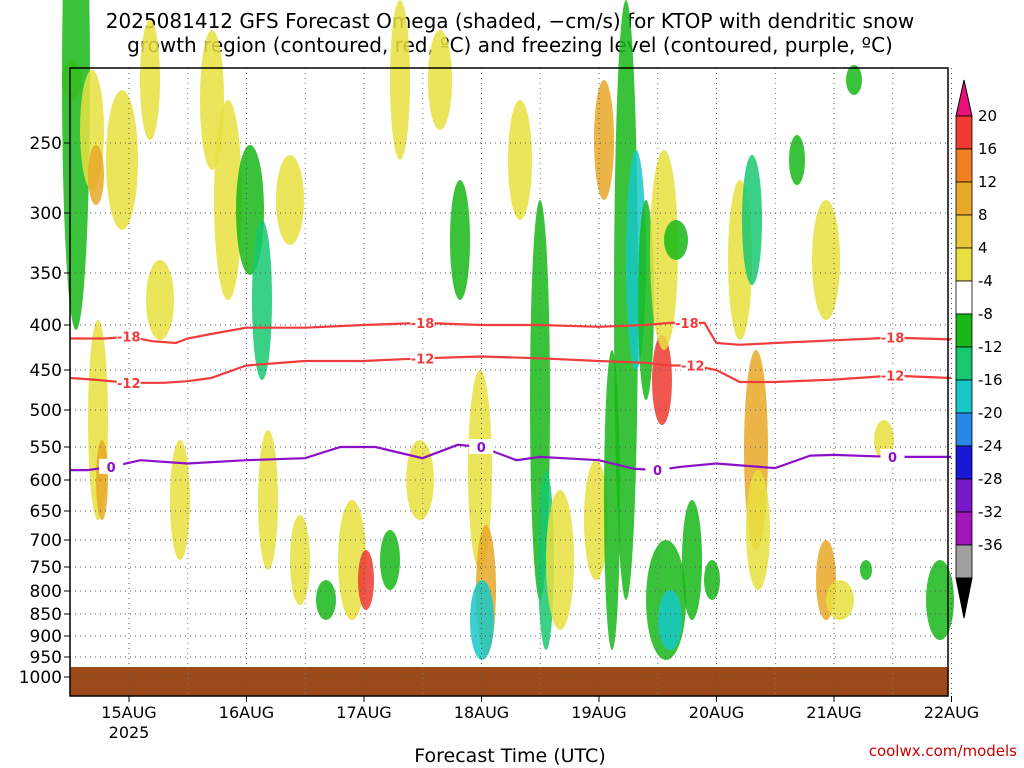 The height and width of the screenshot is (768, 1024). Describe the element at coordinates (46, 615) in the screenshot. I see `y-tick-label-850: 850` at that location.